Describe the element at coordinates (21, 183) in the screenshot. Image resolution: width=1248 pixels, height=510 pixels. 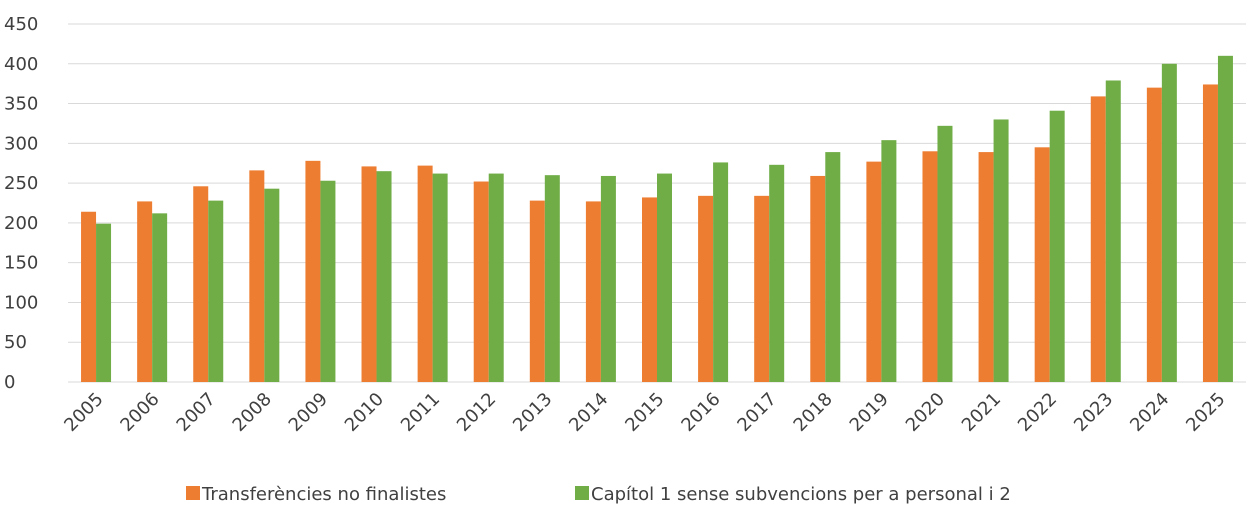
I see `y-tick-label: 250` at that location.